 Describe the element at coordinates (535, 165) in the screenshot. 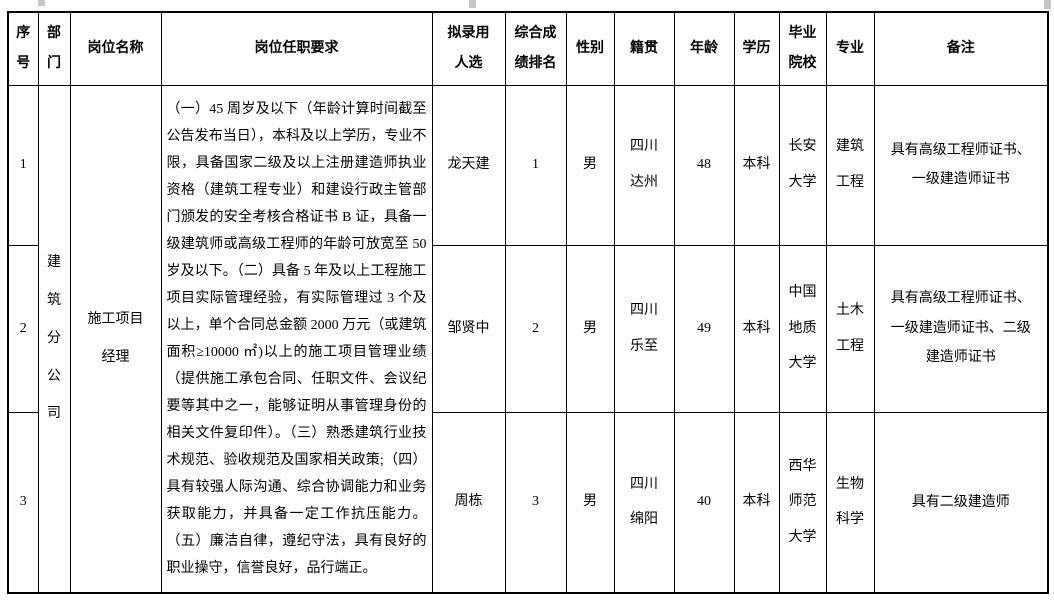

I see `cell-rank: 1` at that location.